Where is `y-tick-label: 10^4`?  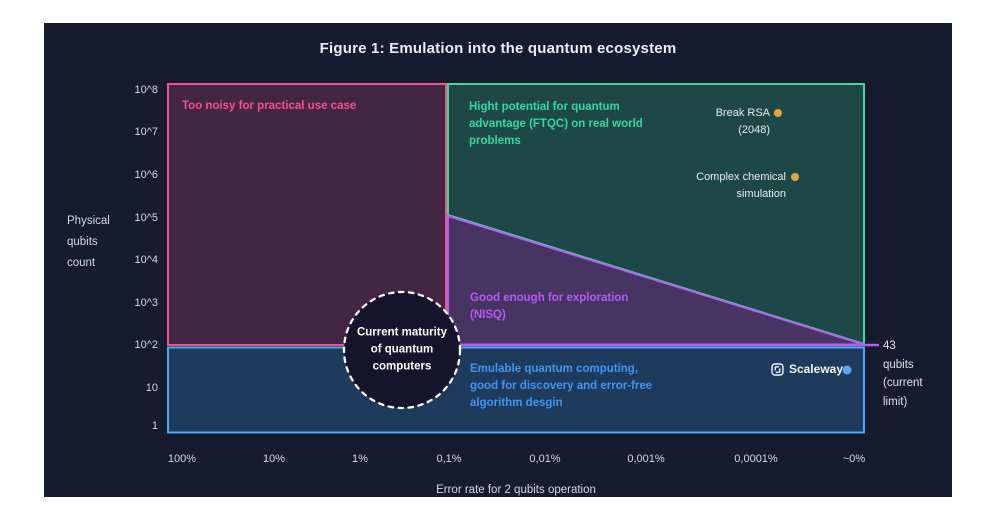 y-tick-label: 10^4 is located at coordinates (146, 260).